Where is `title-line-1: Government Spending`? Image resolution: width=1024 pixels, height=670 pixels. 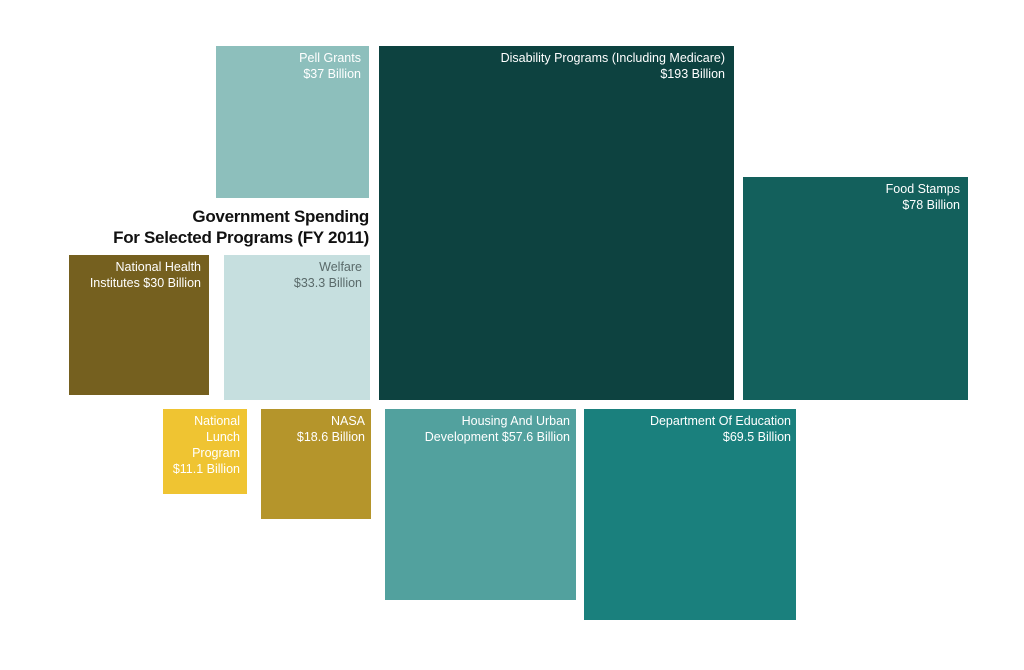
title-line-1: Government Spending is located at coordinates (280, 216).